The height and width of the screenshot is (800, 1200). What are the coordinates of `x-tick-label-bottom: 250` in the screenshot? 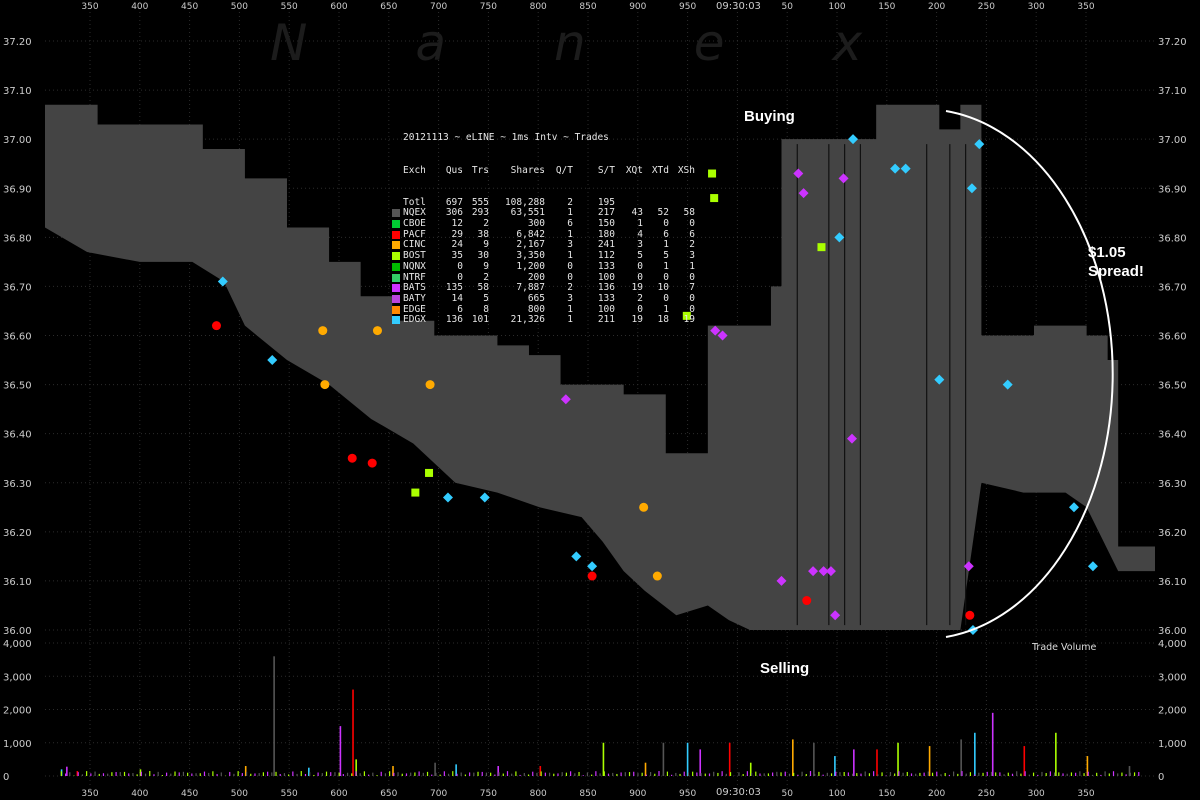 It's located at (986, 794).